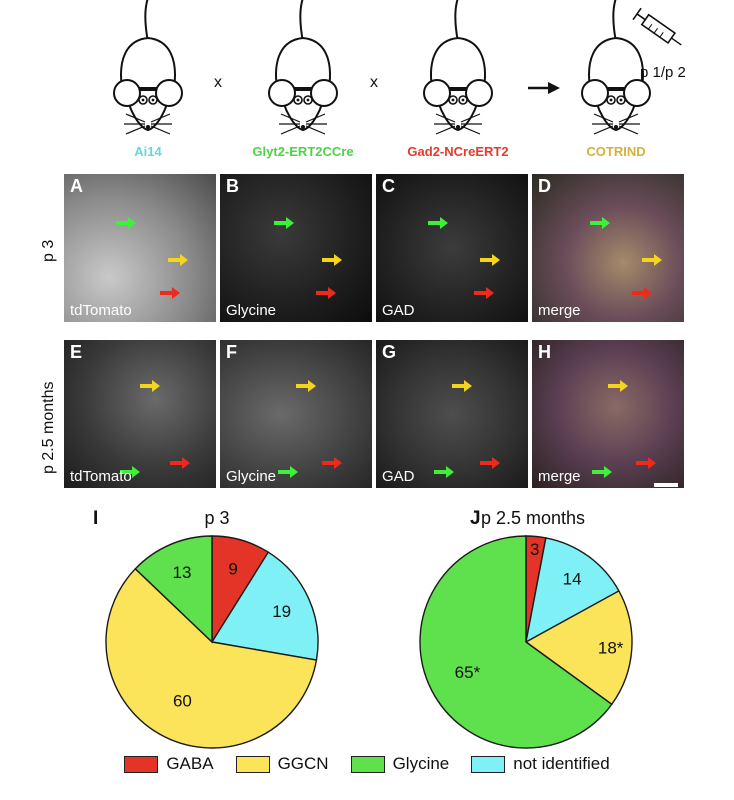 The image size is (734, 800). I want to click on micrograph-panel: H merge, so click(608, 414).